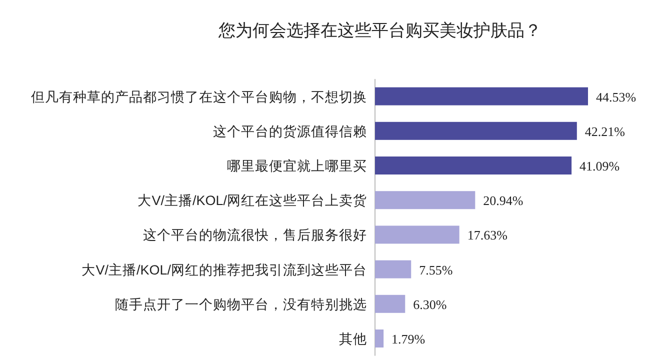  I want to click on data-label: 20.94%, so click(503, 200).